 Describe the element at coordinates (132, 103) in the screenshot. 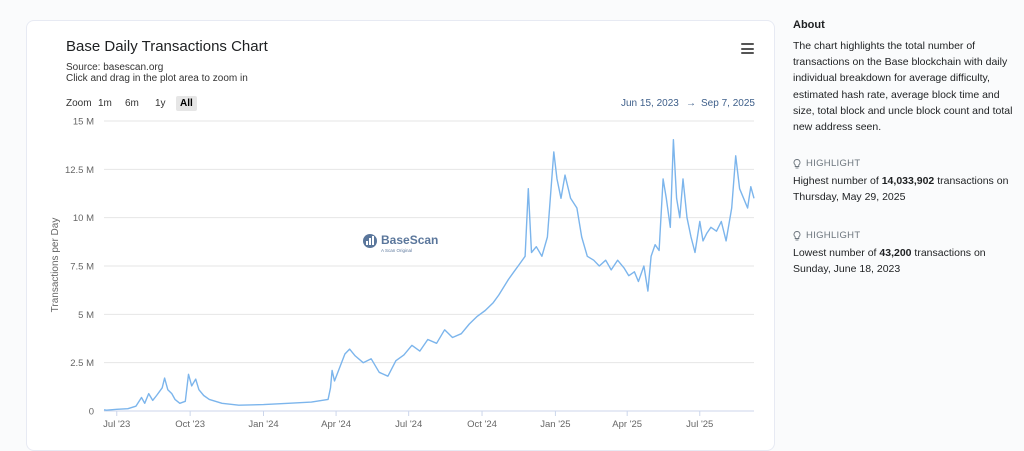

I see `zoom-6m-button: 6m` at that location.